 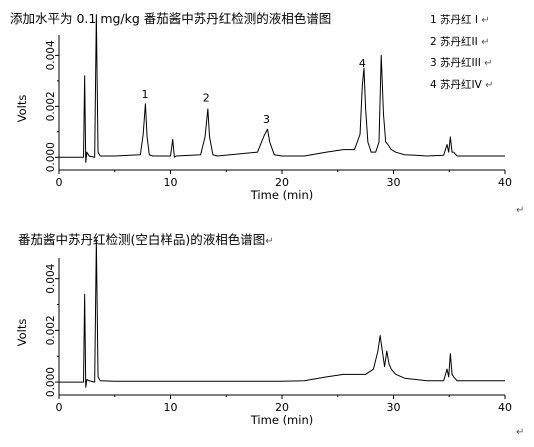 What do you see at coordinates (266, 119) in the screenshot?
I see `peak-label-3: 3` at bounding box center [266, 119].